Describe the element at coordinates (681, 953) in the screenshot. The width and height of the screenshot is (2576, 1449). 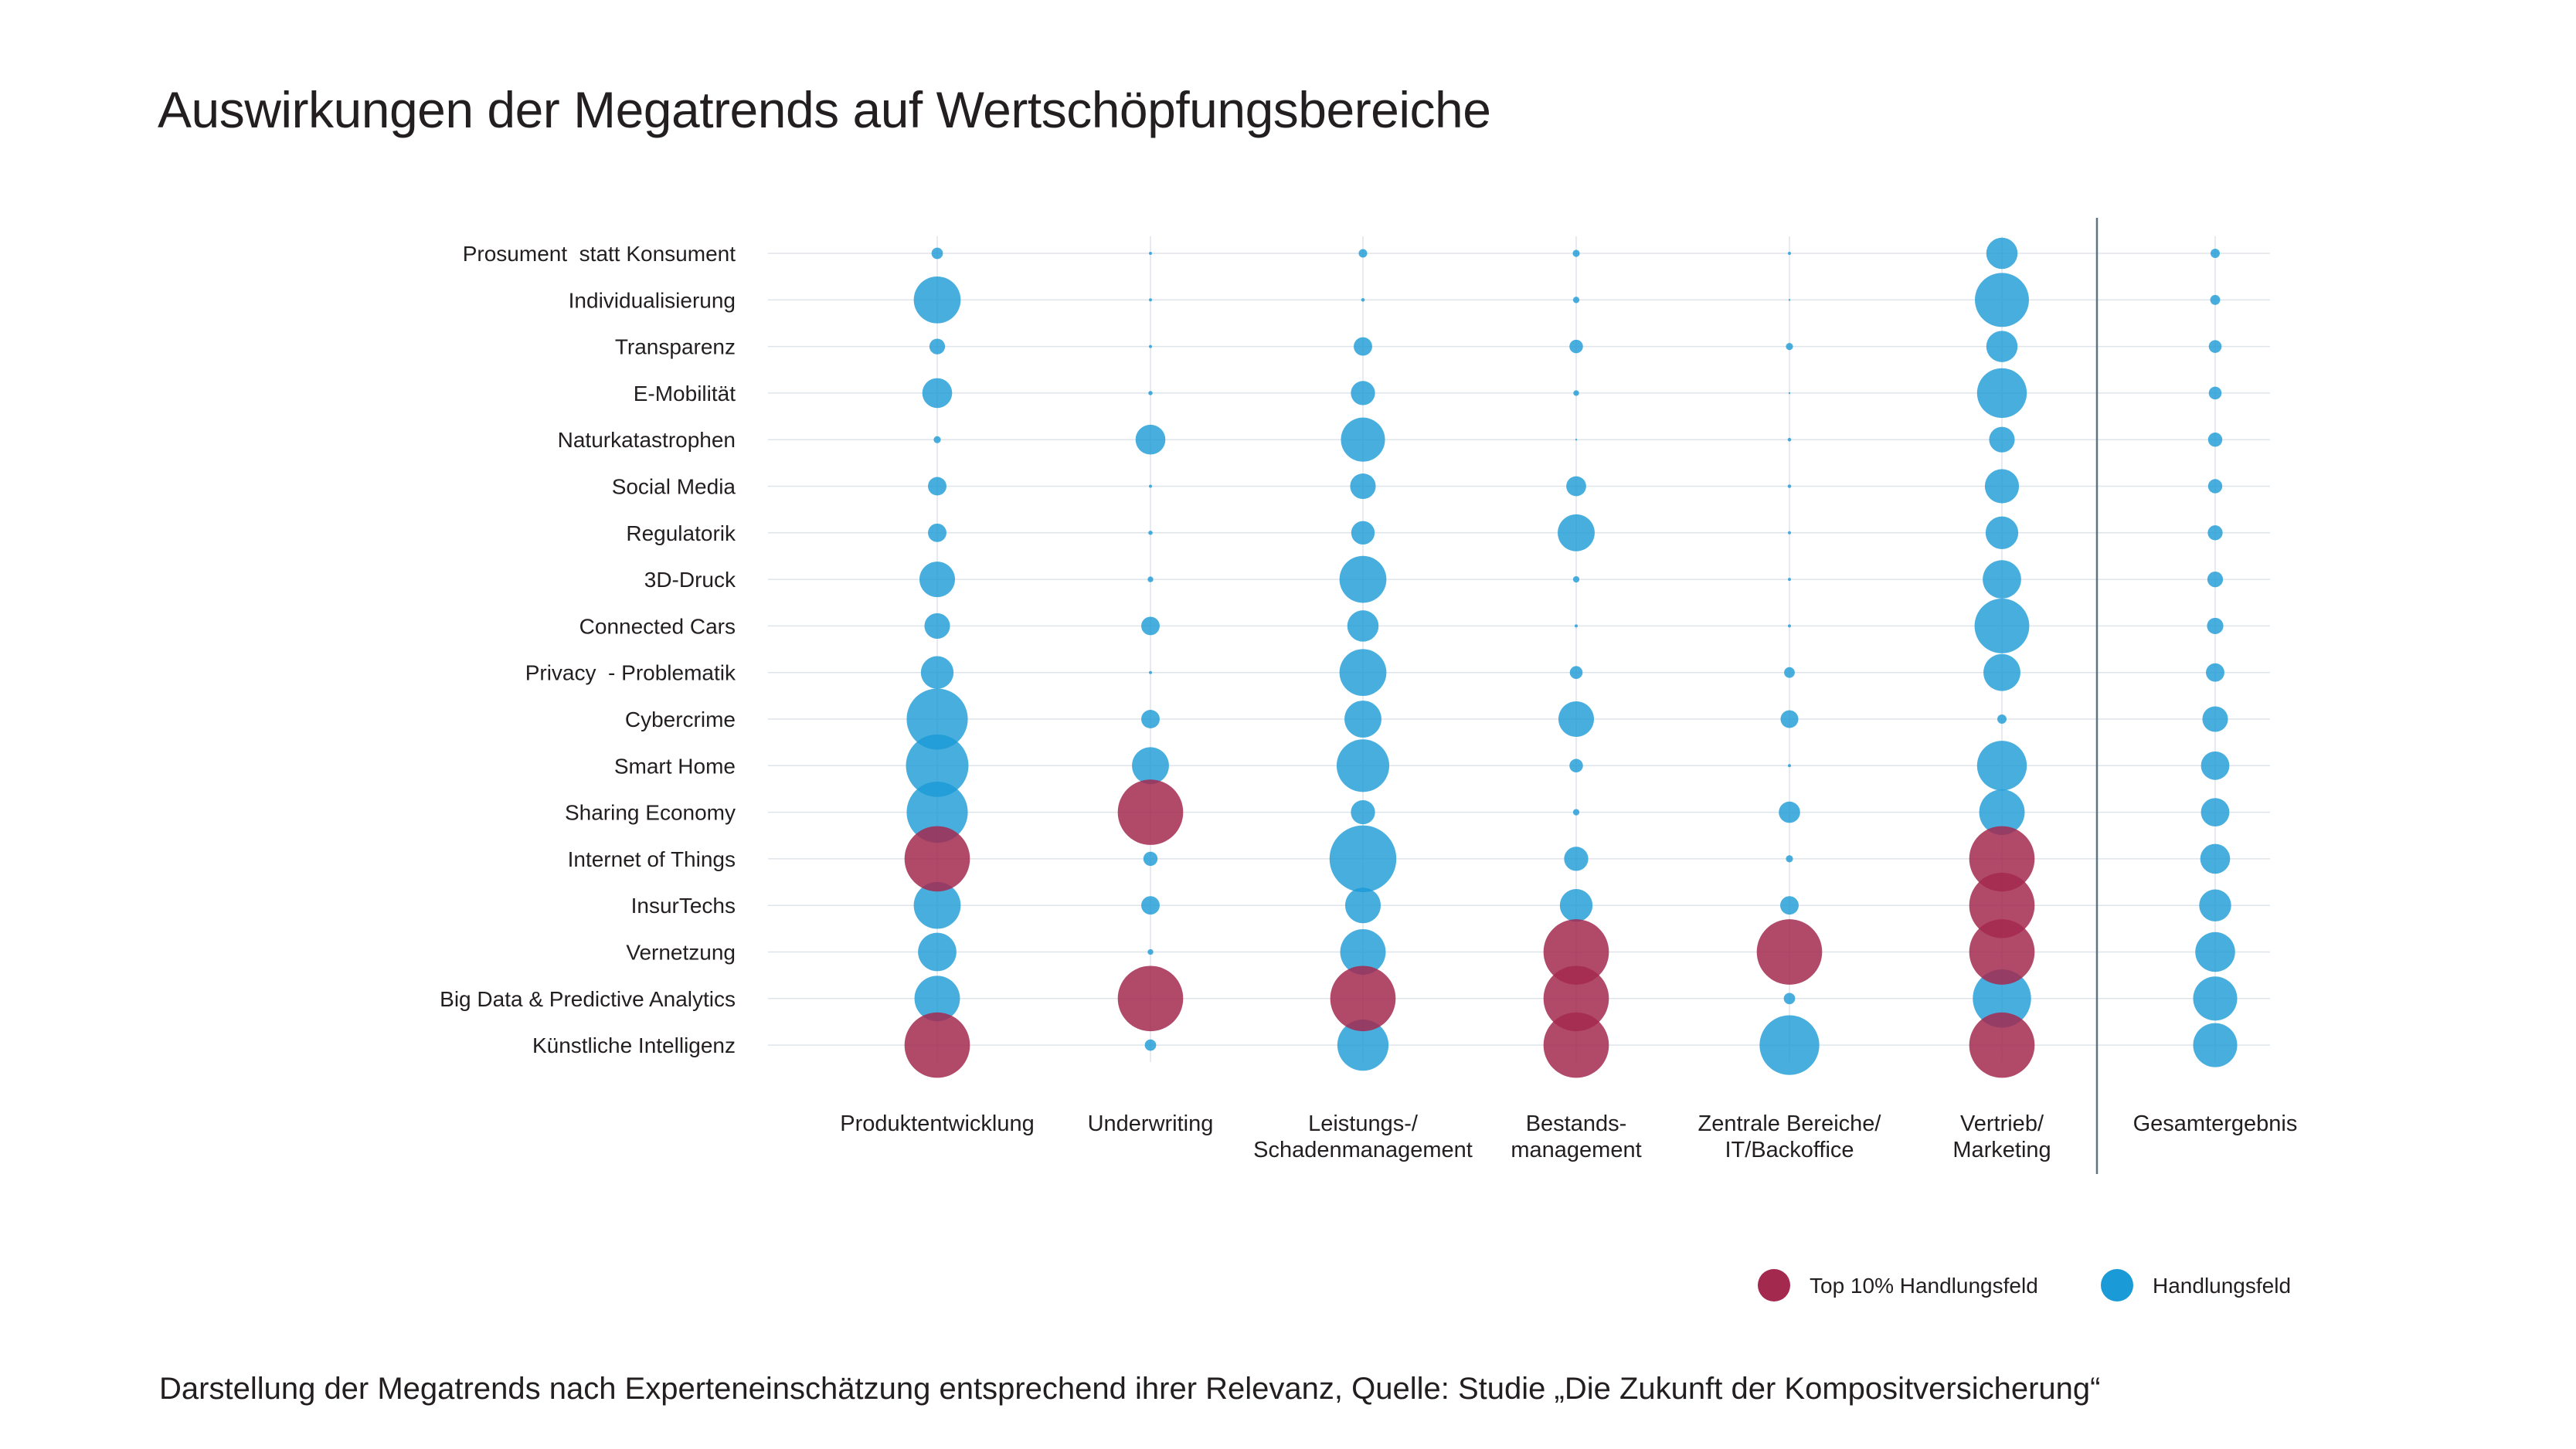
I see `row-label: Vernetzung` at that location.